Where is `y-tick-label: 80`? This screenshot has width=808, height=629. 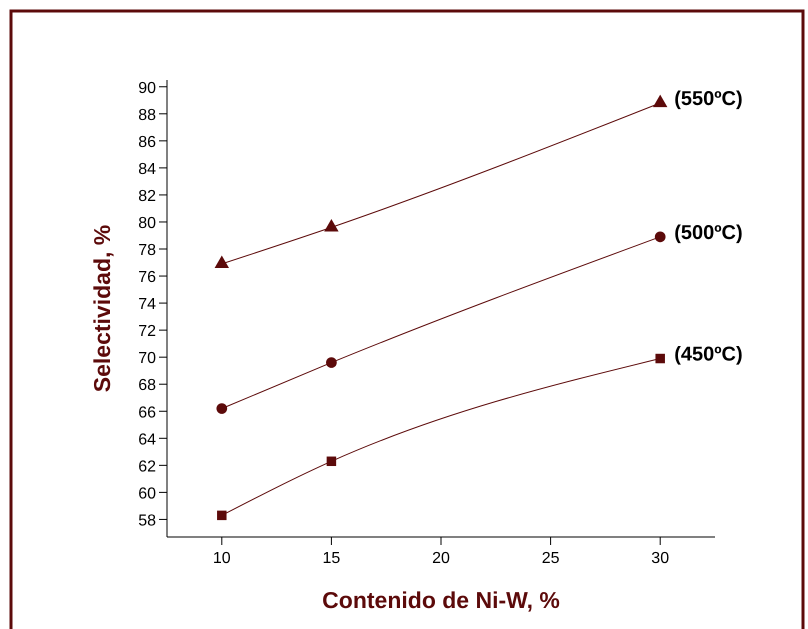 y-tick-label: 80 is located at coordinates (147, 223).